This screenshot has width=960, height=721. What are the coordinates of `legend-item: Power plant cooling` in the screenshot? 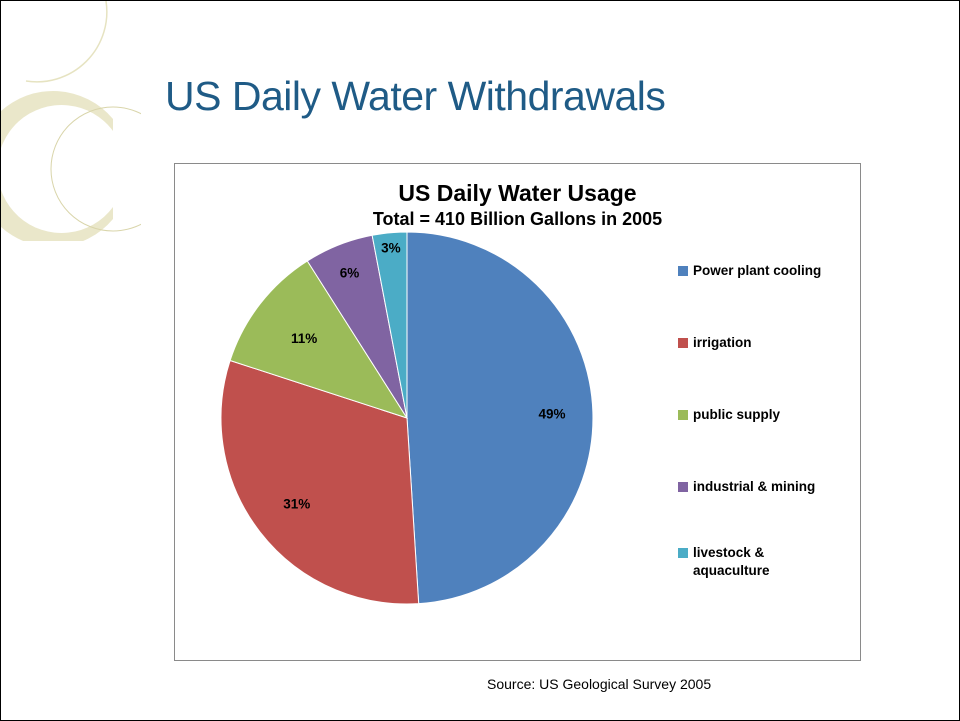 It's located at (765, 271).